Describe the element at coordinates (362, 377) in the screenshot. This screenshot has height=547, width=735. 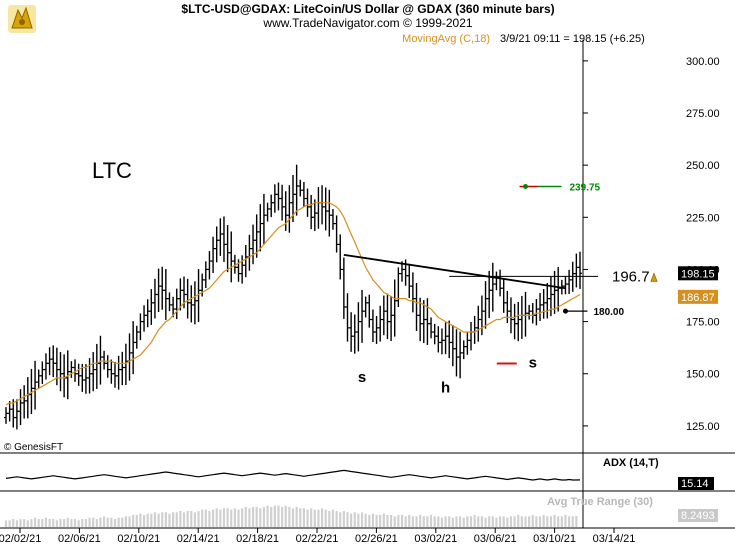
I see `pattern-label: s` at that location.